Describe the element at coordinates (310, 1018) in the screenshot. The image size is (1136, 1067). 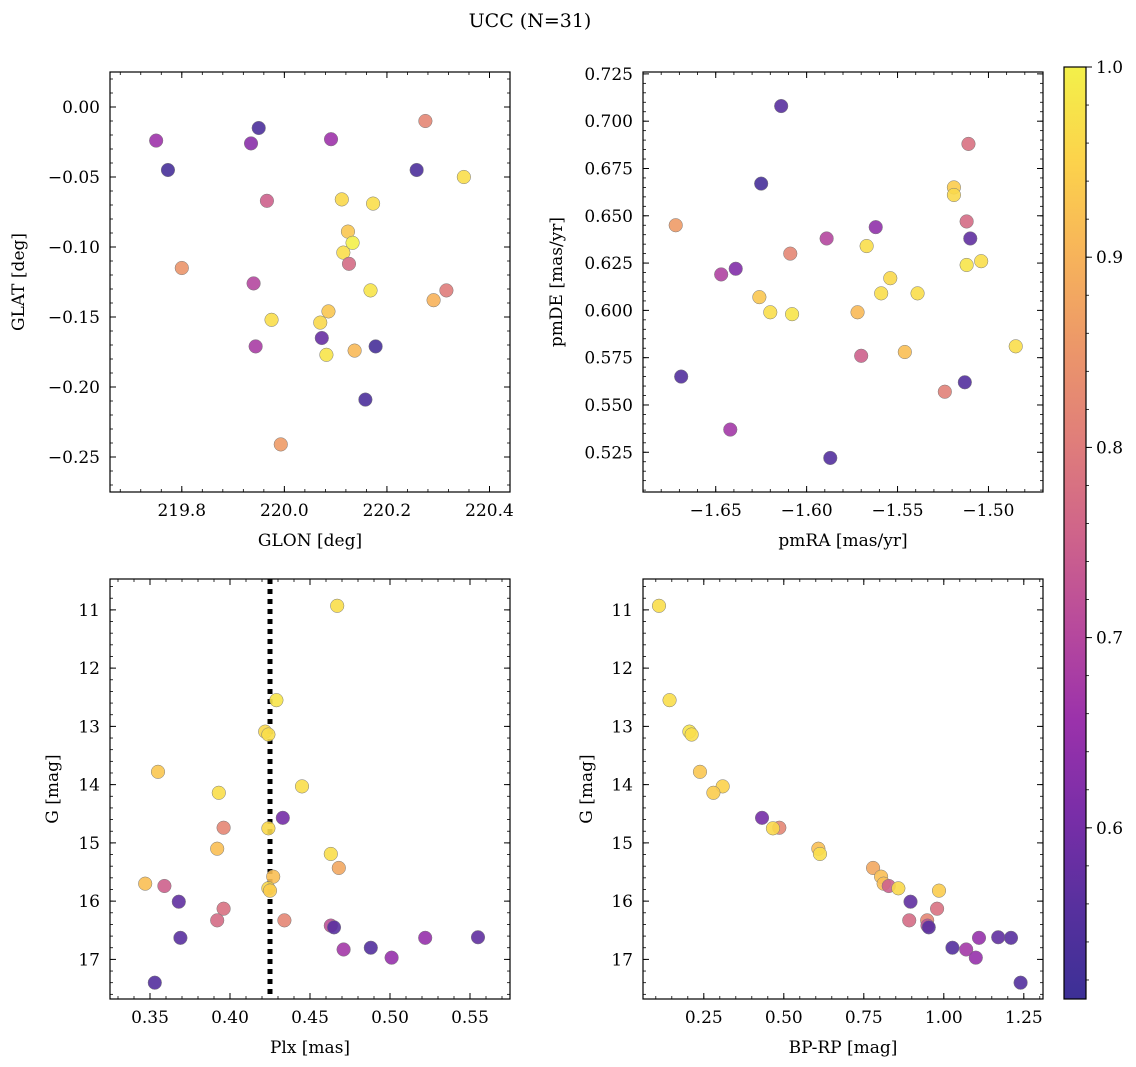
I see `x-tick-label: 0.45` at that location.